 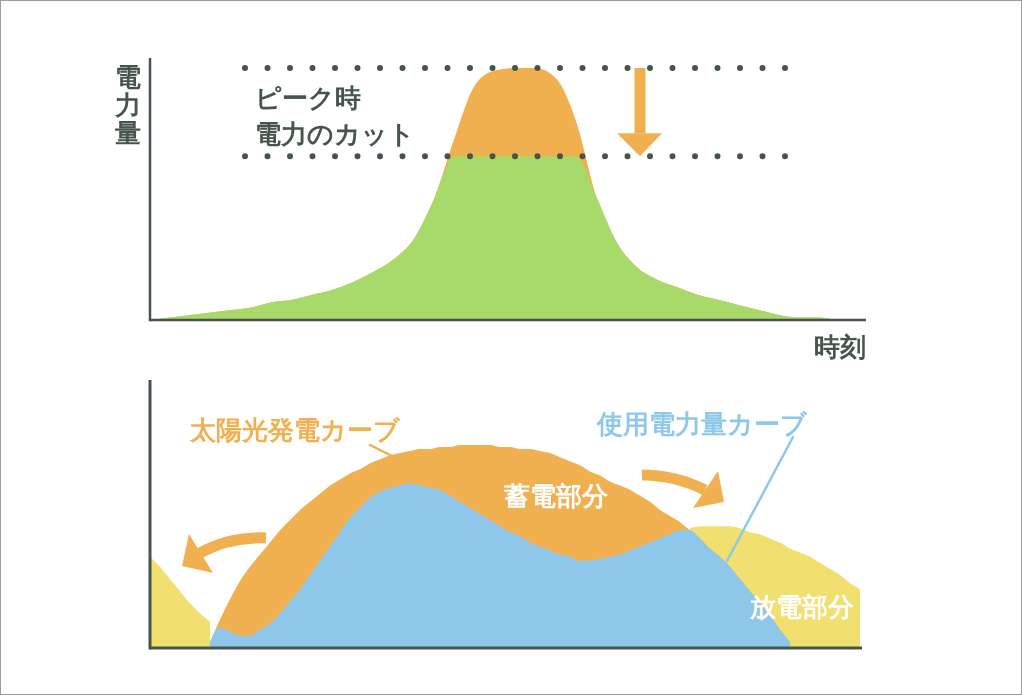 What do you see at coordinates (128, 105) in the screenshot?
I see `y-axis-title: 電力量` at bounding box center [128, 105].